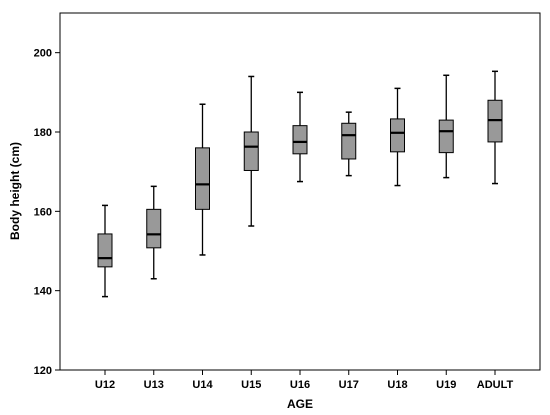  I want to click on x-tick-label: ADULT, so click(495, 385).